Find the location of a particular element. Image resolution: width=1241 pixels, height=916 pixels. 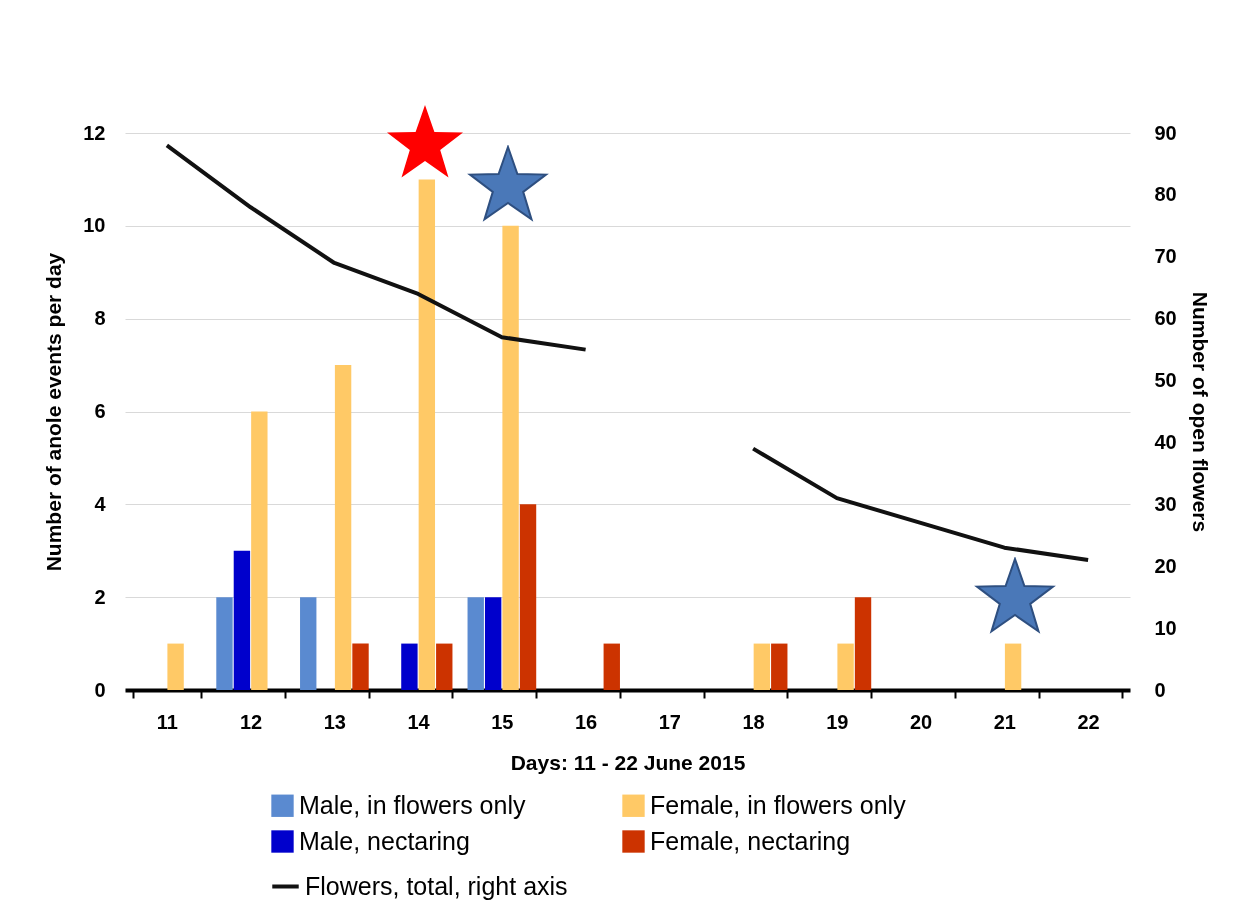

x-tick-label: 20 is located at coordinates (921, 721).